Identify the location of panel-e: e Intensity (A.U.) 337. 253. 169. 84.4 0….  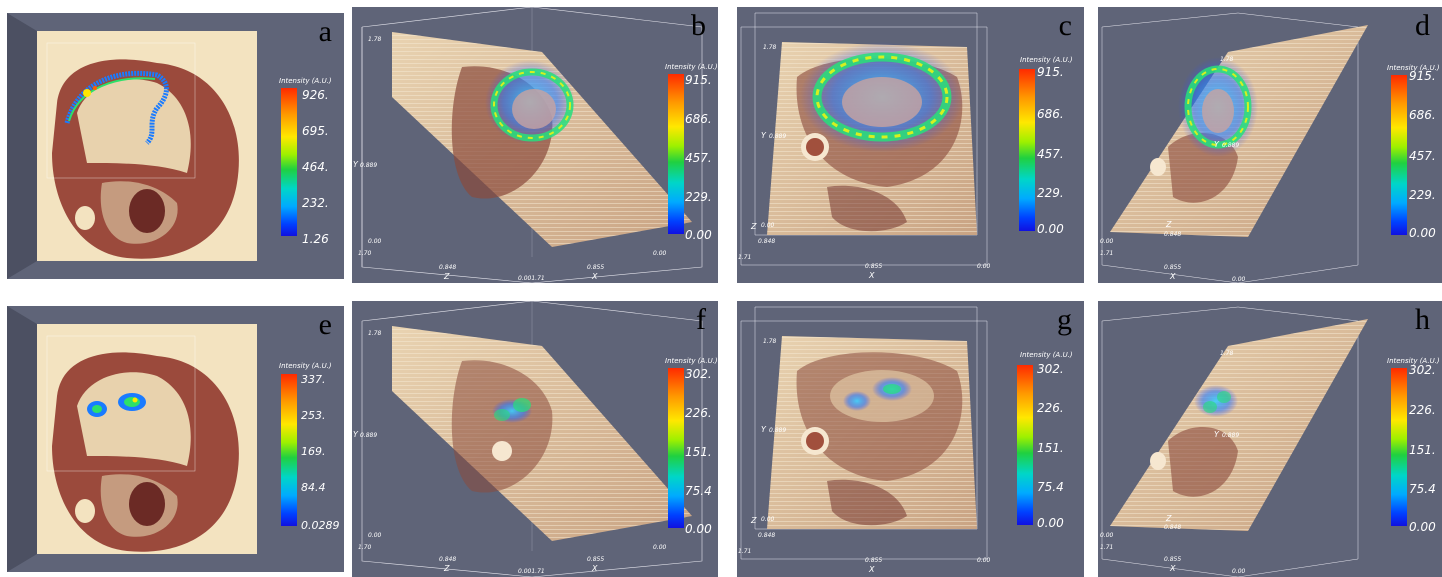
(175, 439).